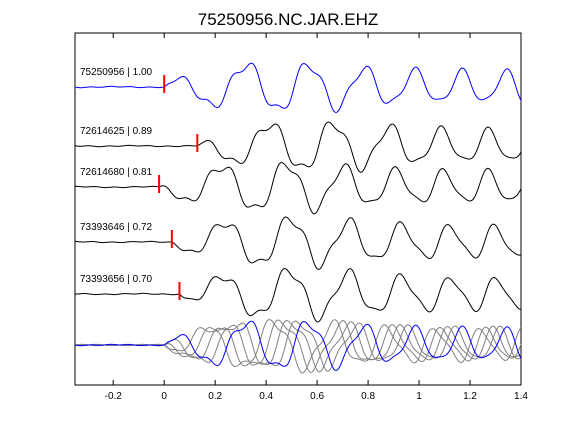  I want to click on trace-label-73393646: 73393646 | 0.72, so click(116, 227).